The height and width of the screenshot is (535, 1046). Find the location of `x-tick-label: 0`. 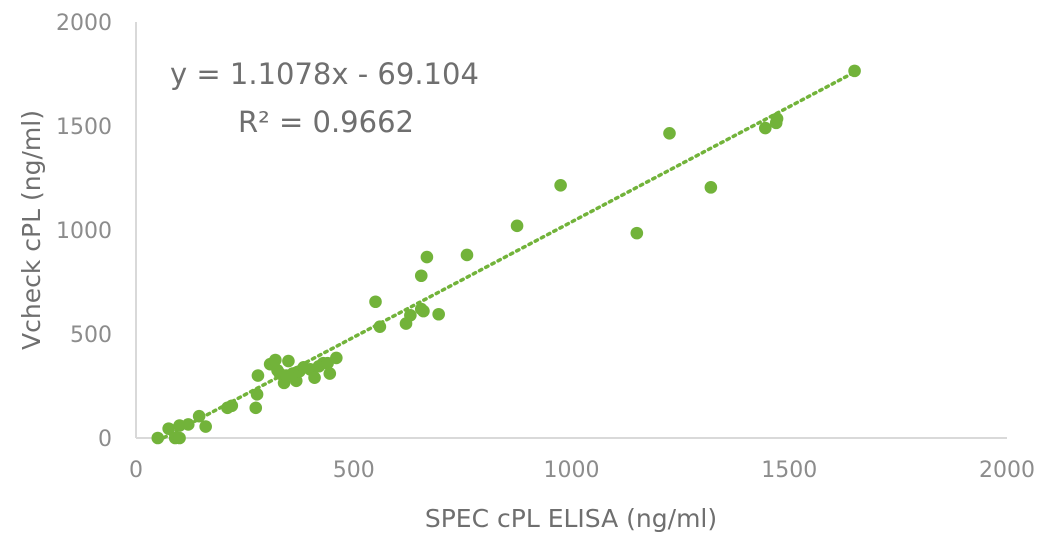

x-tick-label: 0 is located at coordinates (136, 470).